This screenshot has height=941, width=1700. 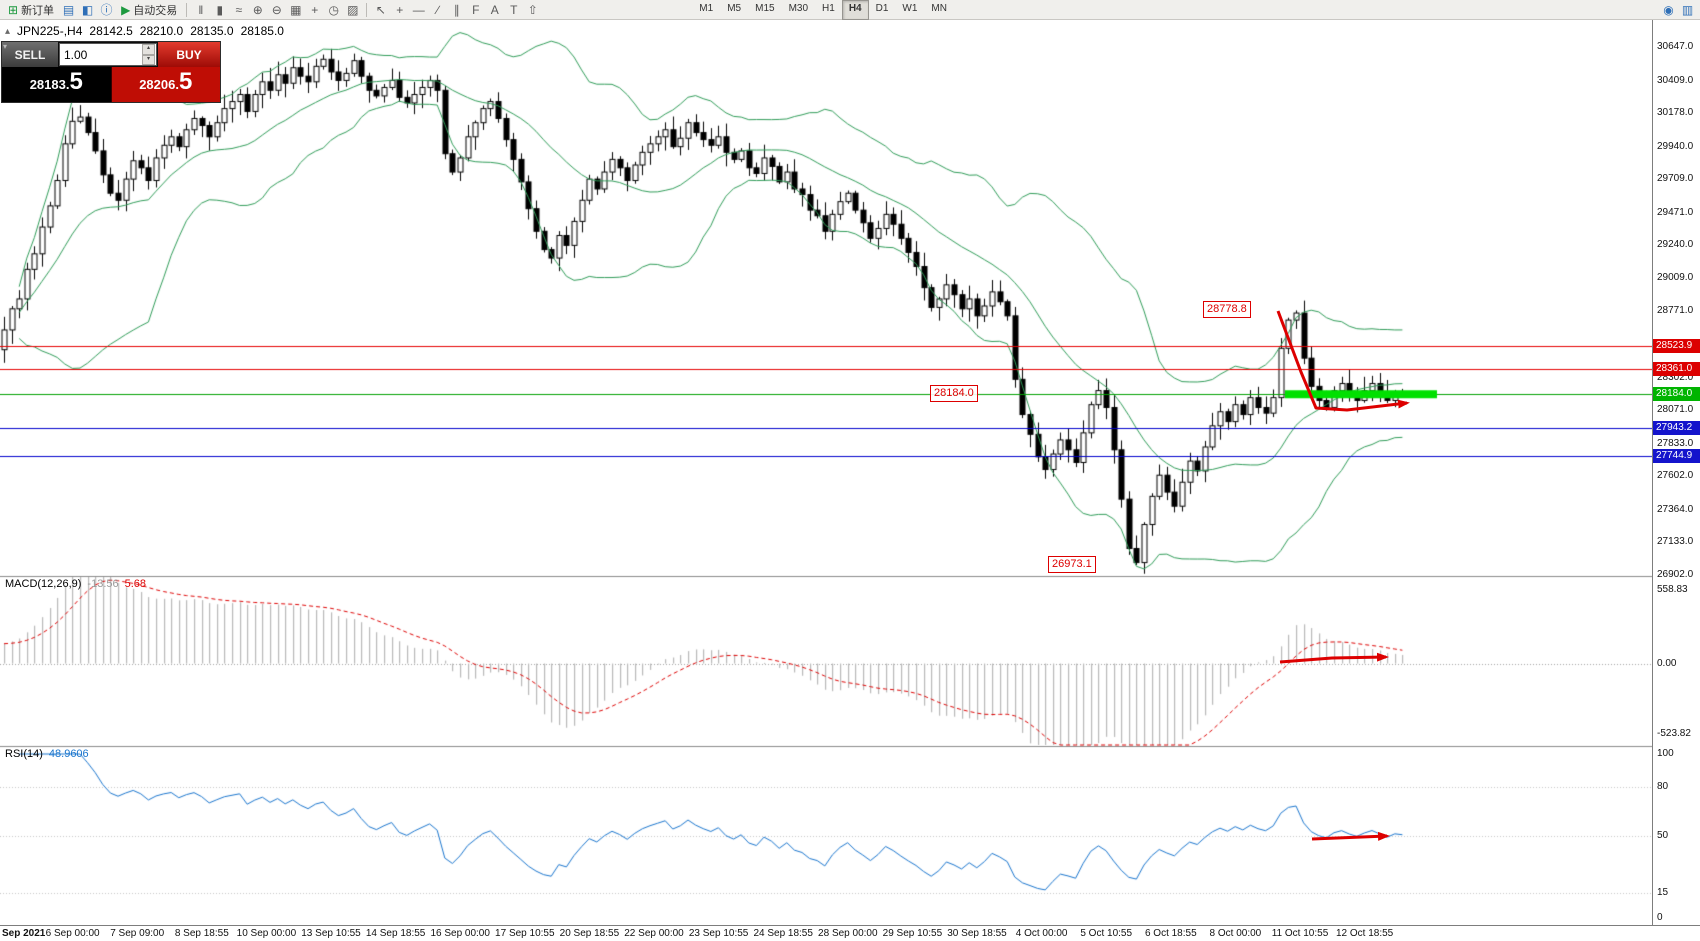 What do you see at coordinates (514, 9) in the screenshot?
I see `label-icon: T` at bounding box center [514, 9].